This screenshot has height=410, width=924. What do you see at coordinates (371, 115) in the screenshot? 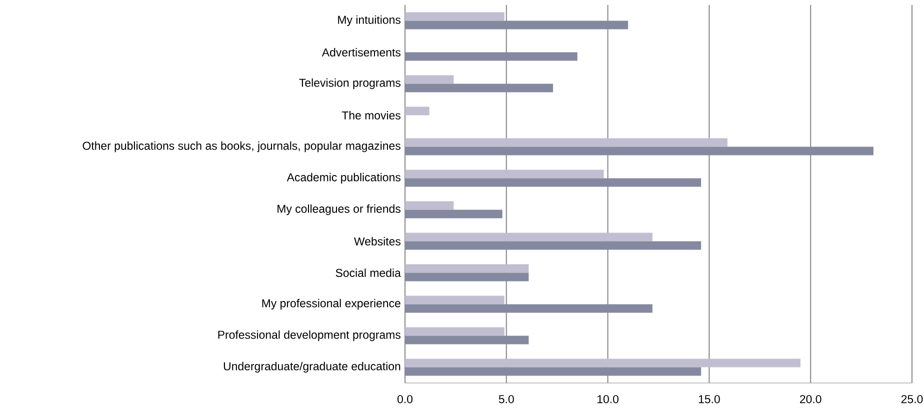
I see `y-tick-label: The movies` at bounding box center [371, 115].